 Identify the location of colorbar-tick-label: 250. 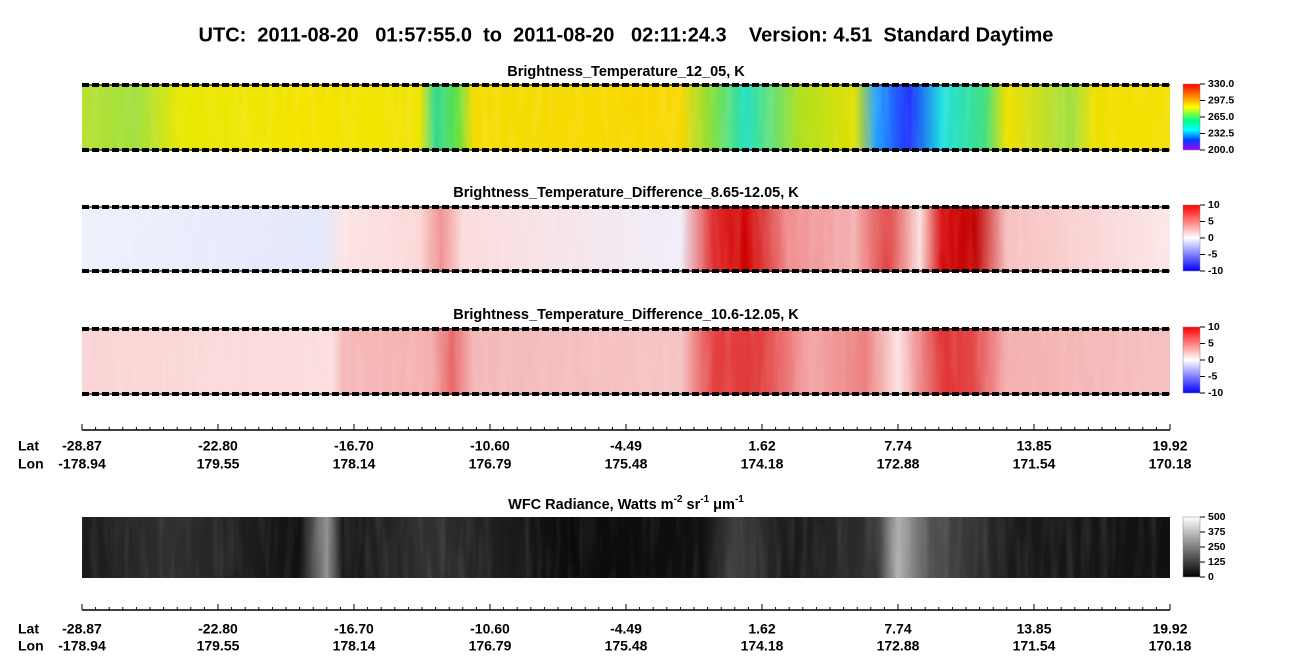
(1217, 547).